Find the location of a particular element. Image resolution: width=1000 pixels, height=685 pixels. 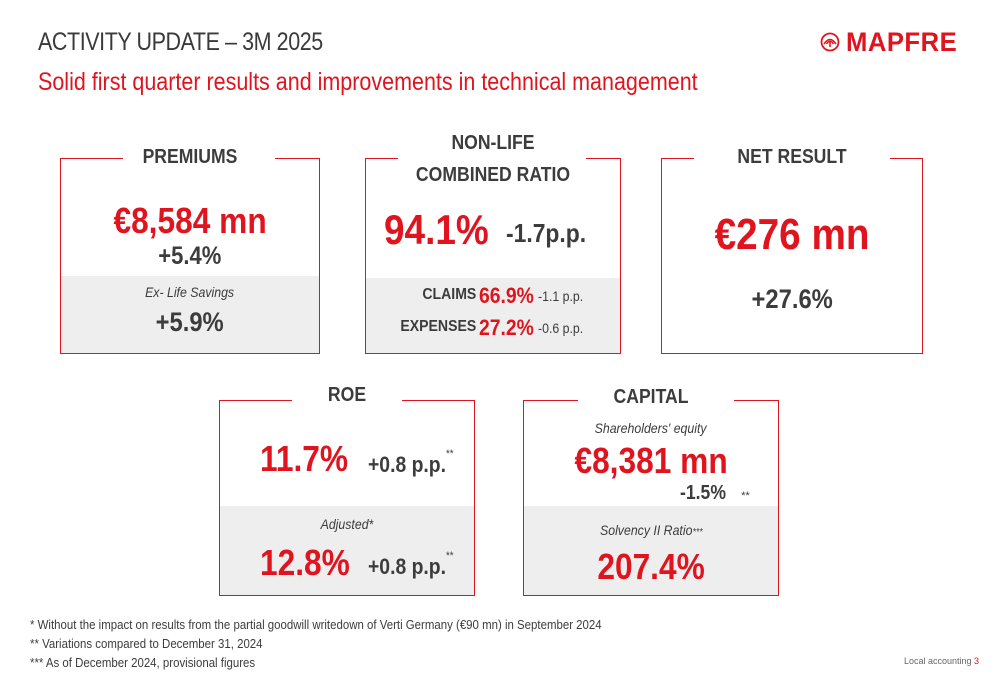

expenses-change: -0.6 p.p. is located at coordinates (561, 328).